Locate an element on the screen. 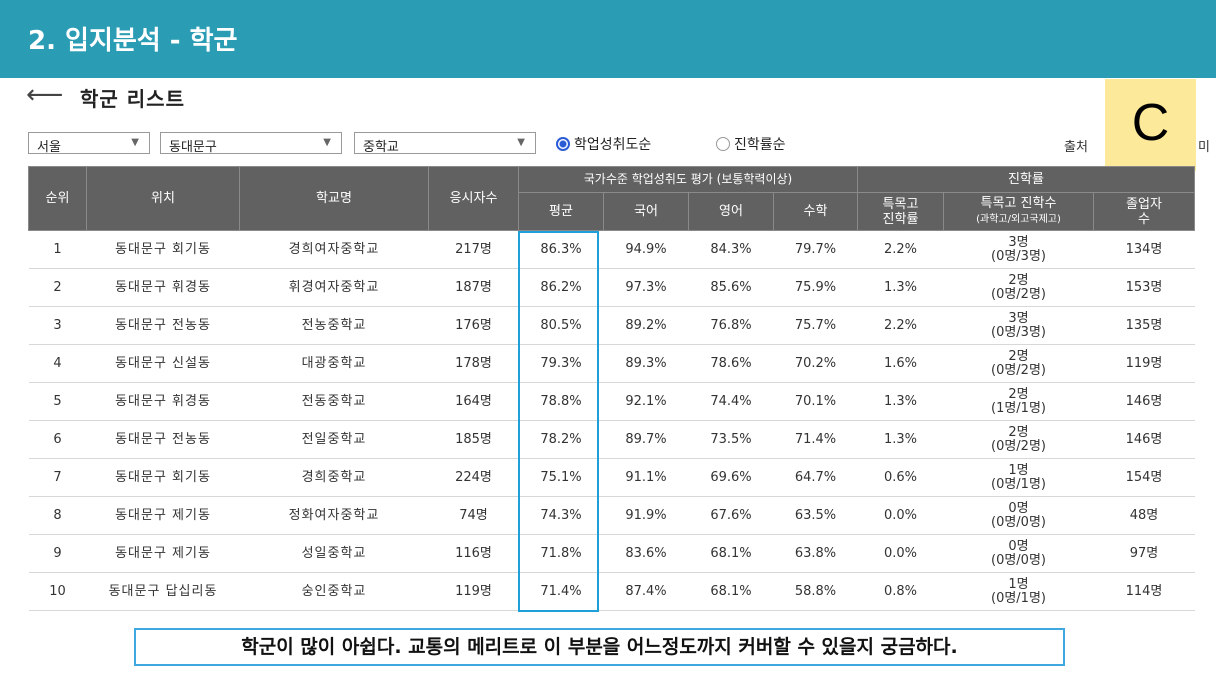 The image size is (1216, 684). cell-korean: 89.7% is located at coordinates (646, 439).